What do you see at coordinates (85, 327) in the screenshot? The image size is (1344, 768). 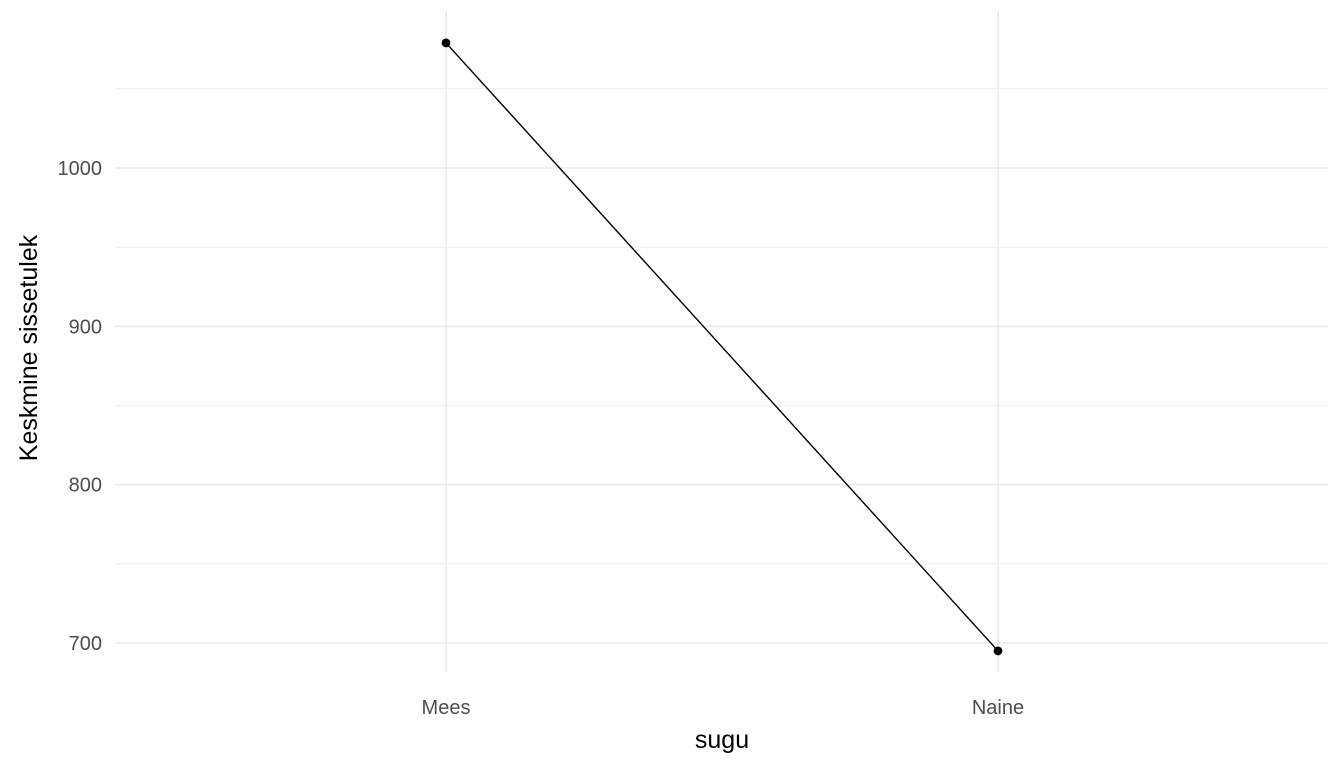 I see `y-tick-label: 900` at bounding box center [85, 327].